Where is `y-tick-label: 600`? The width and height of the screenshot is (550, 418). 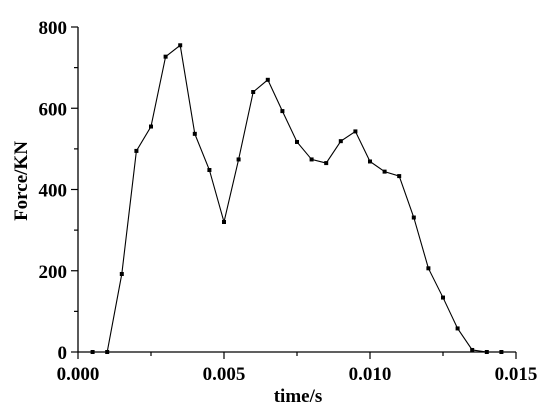 y-tick-label: 600 is located at coordinates (53, 109).